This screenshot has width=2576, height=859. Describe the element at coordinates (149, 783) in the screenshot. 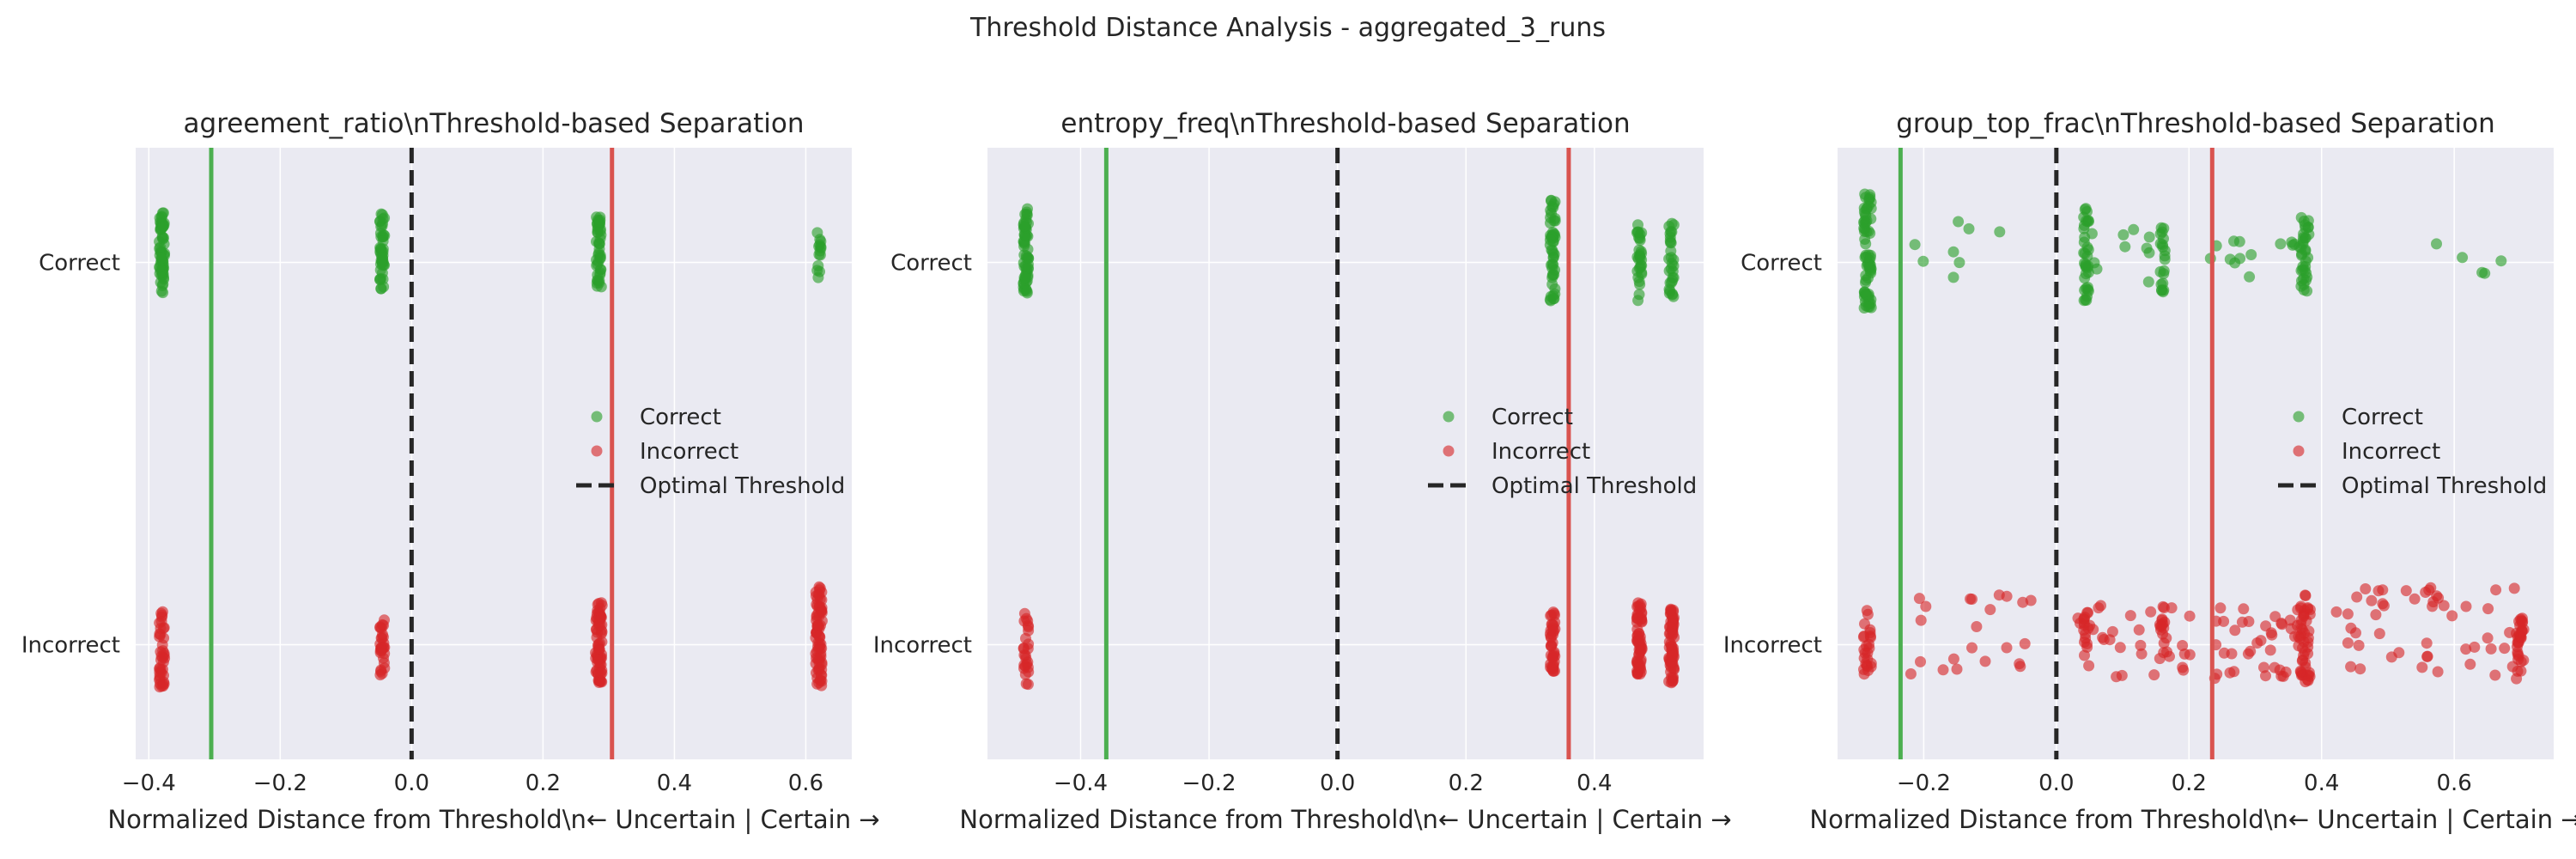

I see `x-tick-label: −0.4` at that location.